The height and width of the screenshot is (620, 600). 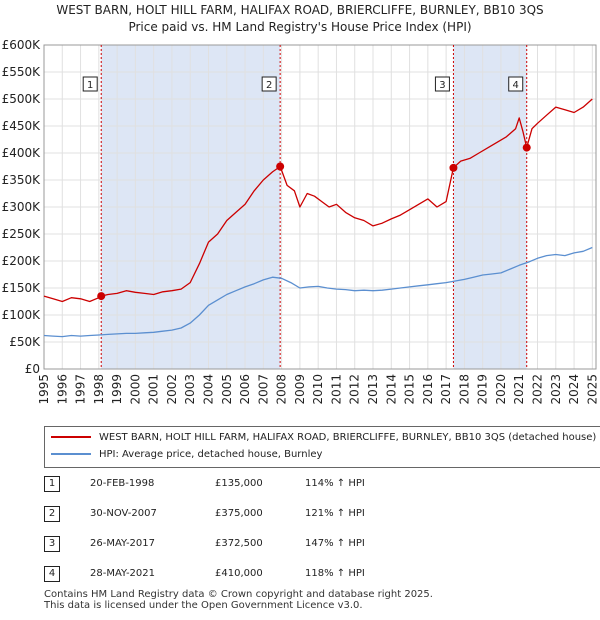 What do you see at coordinates (62, 389) in the screenshot?
I see `x-tick-label: 1996` at bounding box center [62, 389].